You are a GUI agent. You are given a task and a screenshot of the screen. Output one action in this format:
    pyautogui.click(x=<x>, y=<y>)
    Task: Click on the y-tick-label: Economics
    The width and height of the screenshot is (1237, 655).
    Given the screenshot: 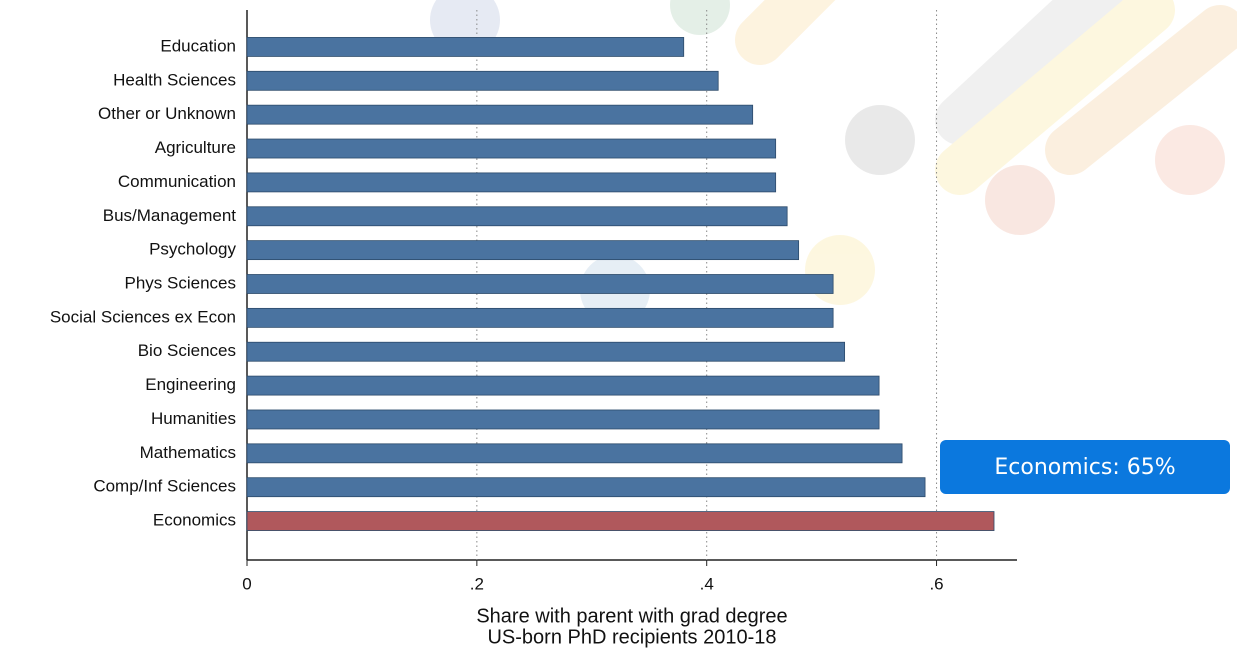 What is the action you would take?
    pyautogui.click(x=194, y=520)
    